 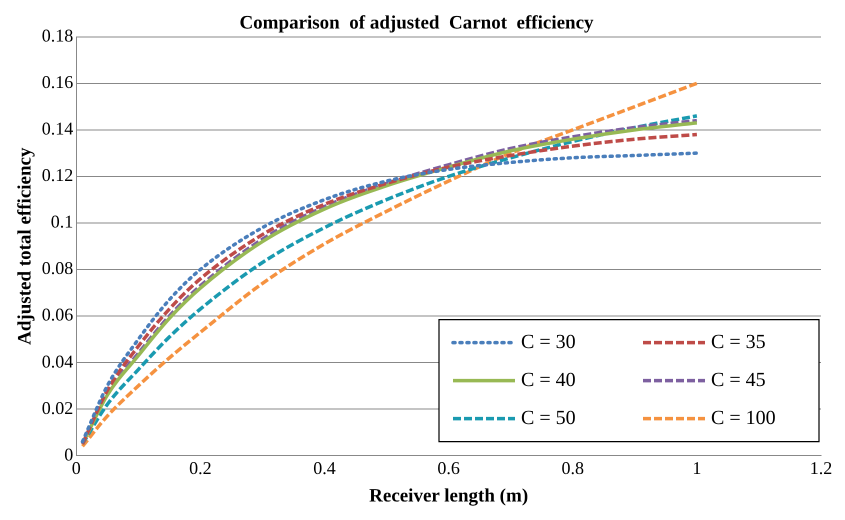 What do you see at coordinates (448, 496) in the screenshot?
I see `x-axis-title: Receiver length (m)` at bounding box center [448, 496].